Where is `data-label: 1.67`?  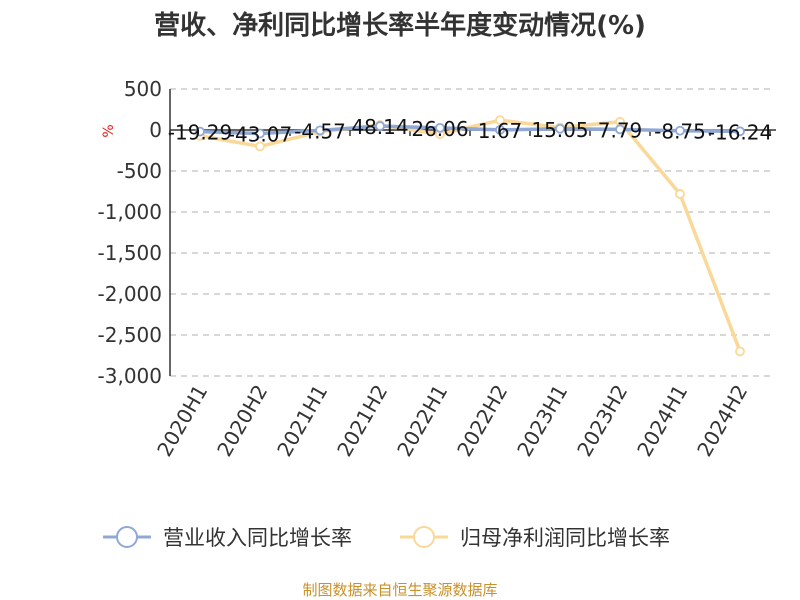
data-label: 1.67 is located at coordinates (500, 131).